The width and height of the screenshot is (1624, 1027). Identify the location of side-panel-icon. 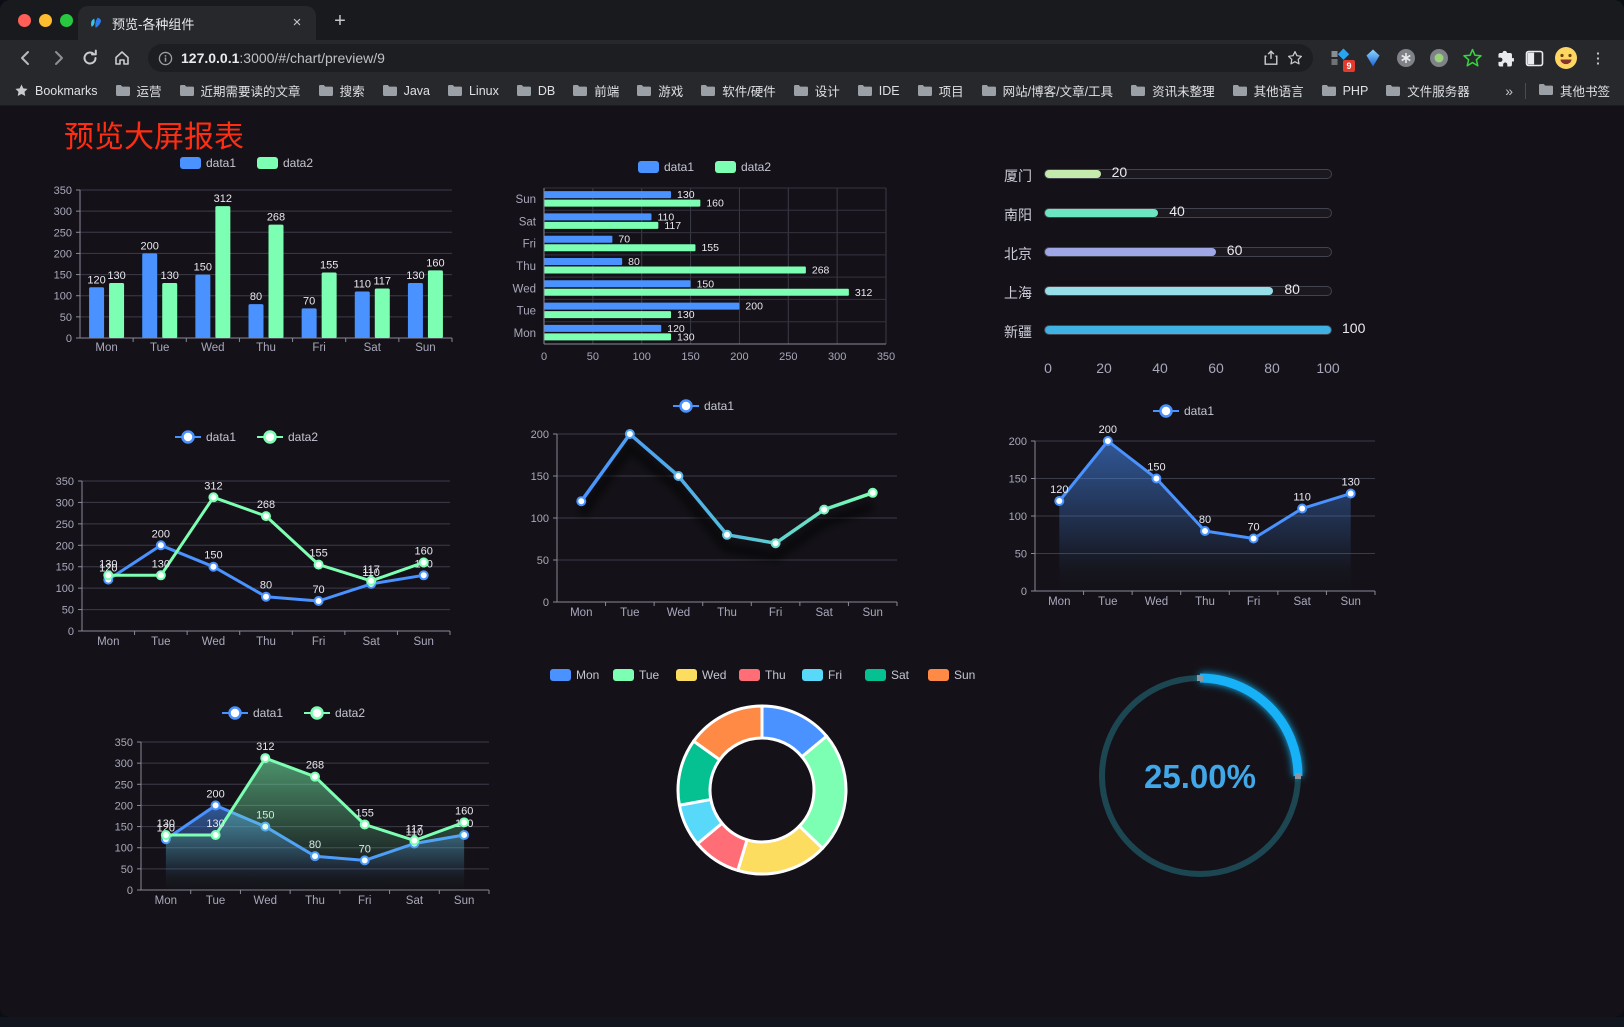
(1534, 58).